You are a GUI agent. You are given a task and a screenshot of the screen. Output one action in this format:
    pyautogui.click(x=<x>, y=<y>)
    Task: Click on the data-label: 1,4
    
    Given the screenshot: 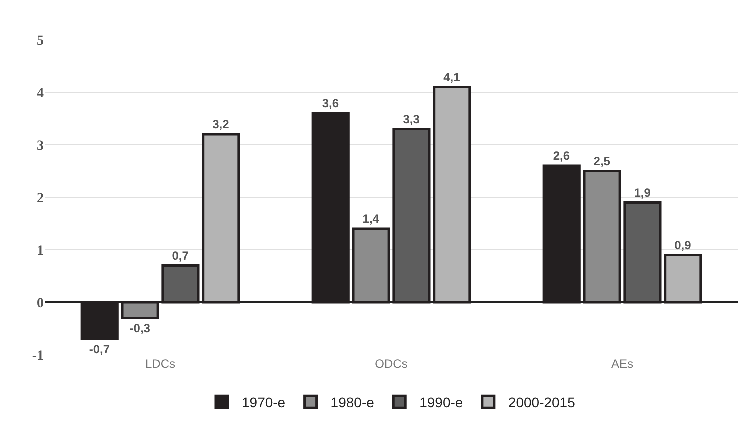 What is the action you would take?
    pyautogui.click(x=371, y=219)
    